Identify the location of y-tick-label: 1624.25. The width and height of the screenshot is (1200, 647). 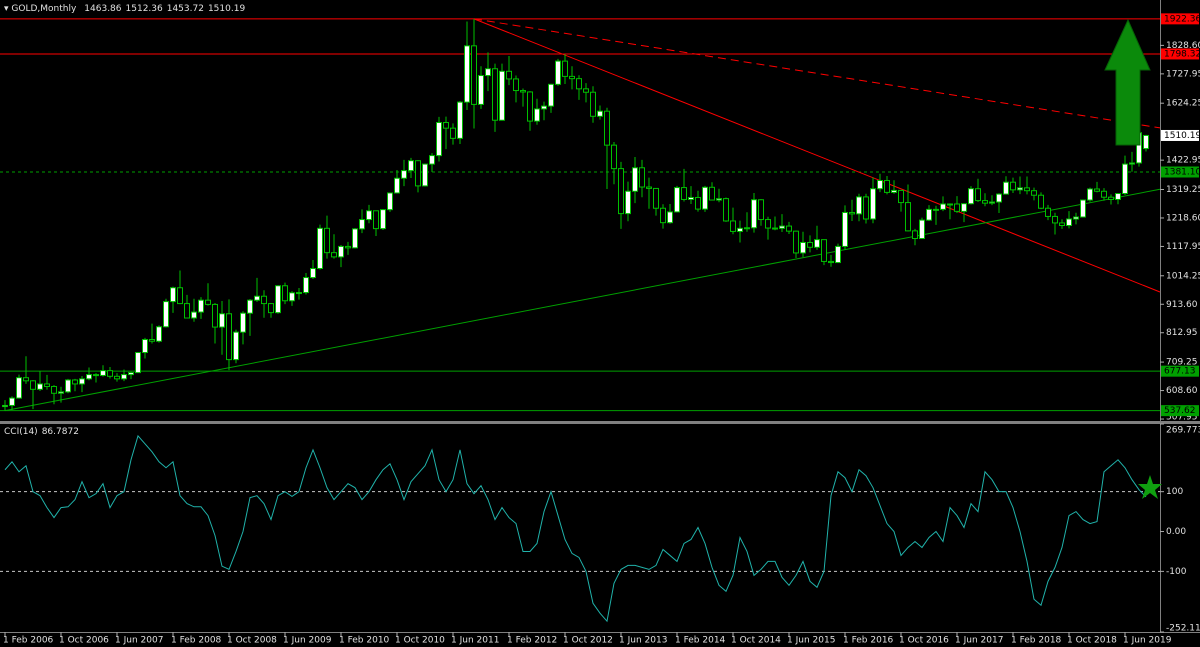
(1183, 104).